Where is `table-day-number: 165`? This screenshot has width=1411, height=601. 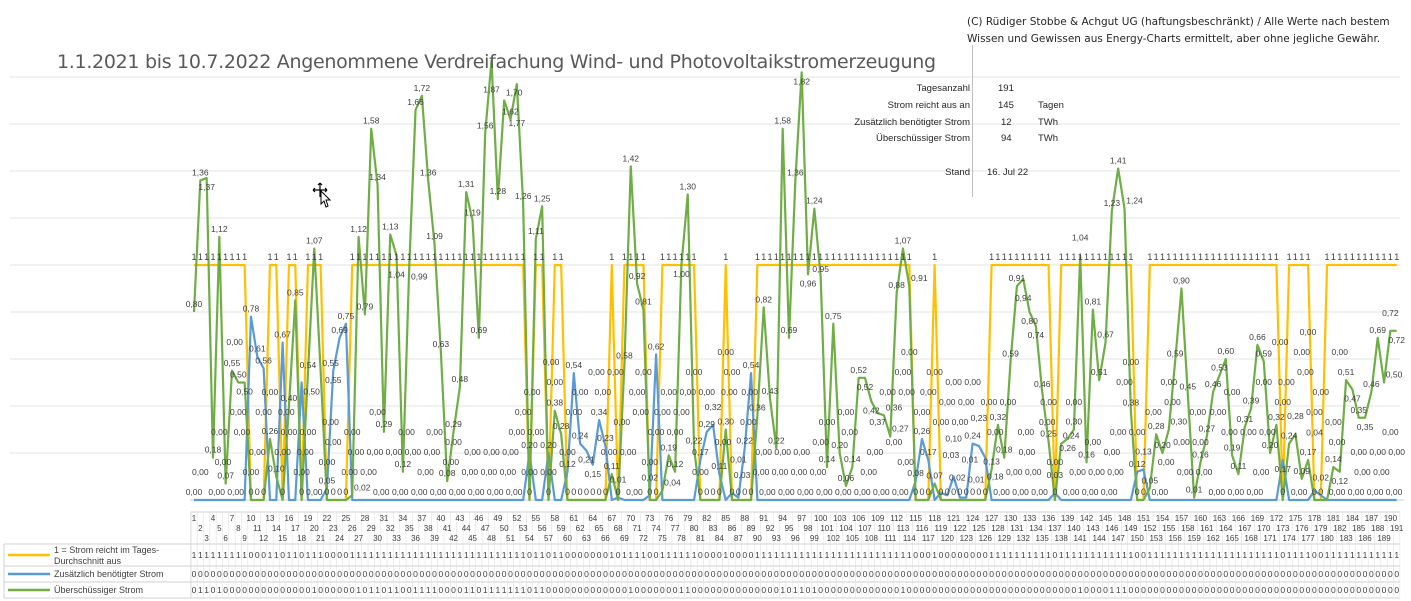
table-day-number: 165 is located at coordinates (1232, 538).